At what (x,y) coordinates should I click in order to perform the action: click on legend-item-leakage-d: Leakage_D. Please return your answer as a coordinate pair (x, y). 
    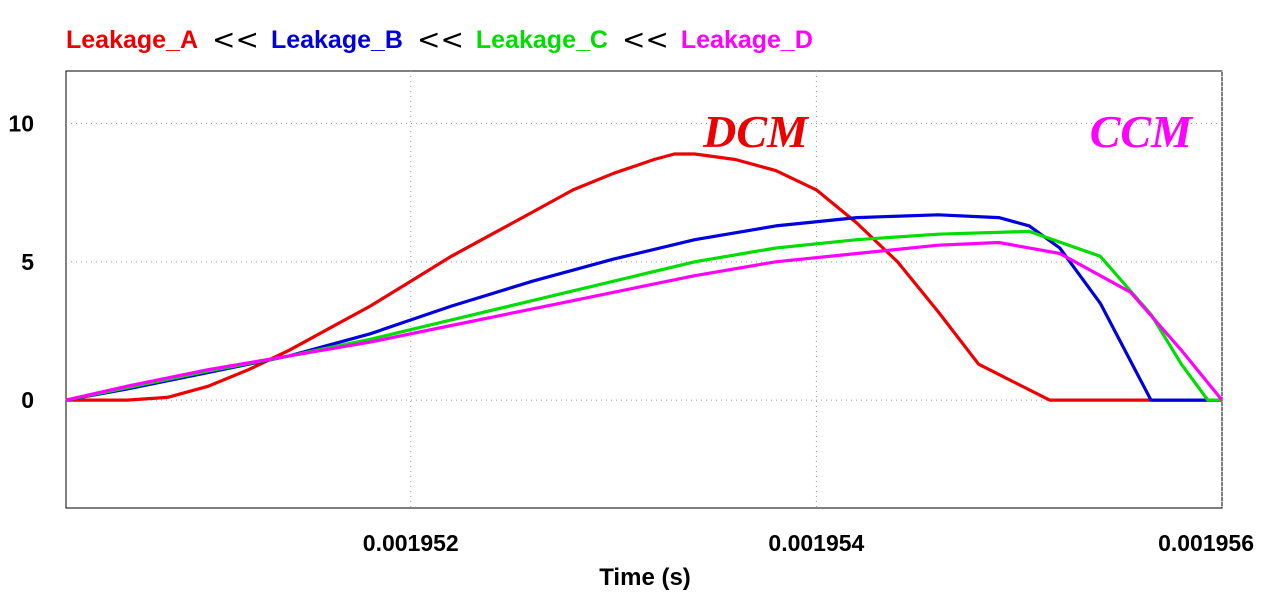
    Looking at the image, I should click on (747, 40).